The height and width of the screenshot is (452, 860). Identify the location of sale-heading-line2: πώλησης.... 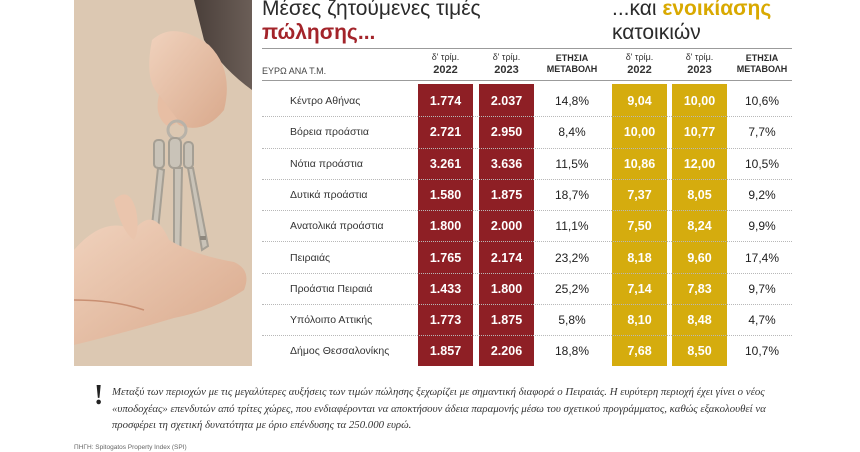
(319, 32).